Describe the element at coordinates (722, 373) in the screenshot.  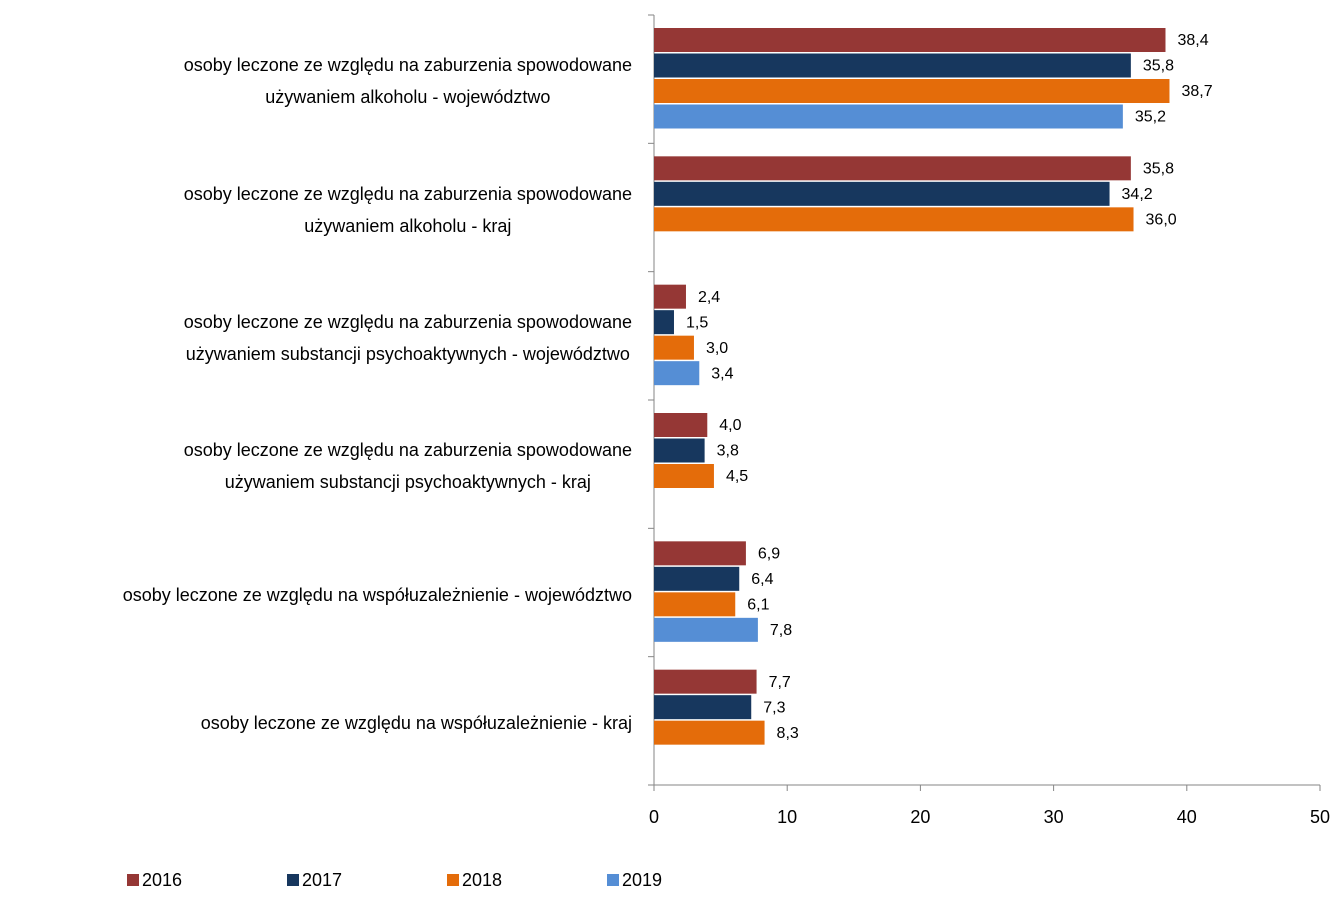
I see `value-label: 3,4` at that location.